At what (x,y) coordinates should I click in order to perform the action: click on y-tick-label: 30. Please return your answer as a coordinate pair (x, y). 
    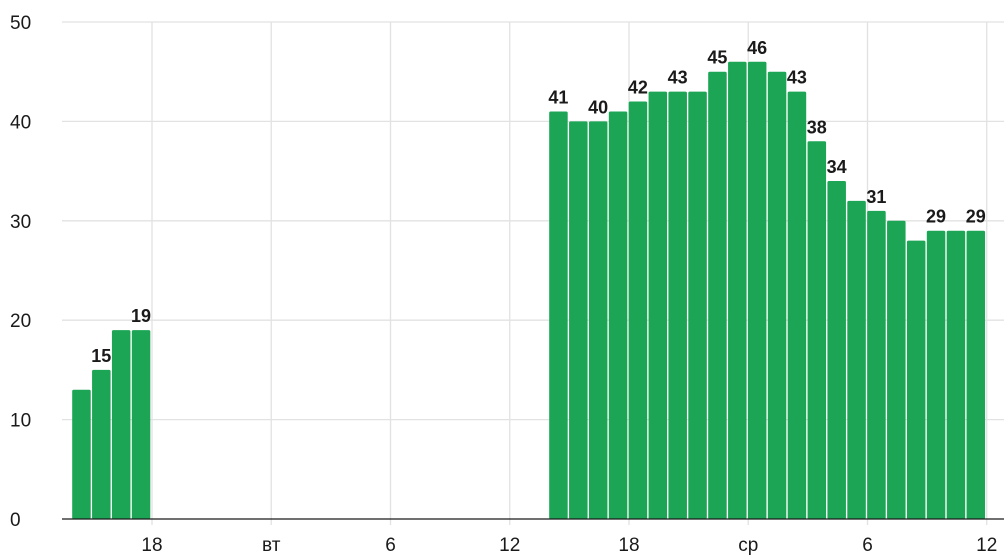
    Looking at the image, I should click on (20, 222).